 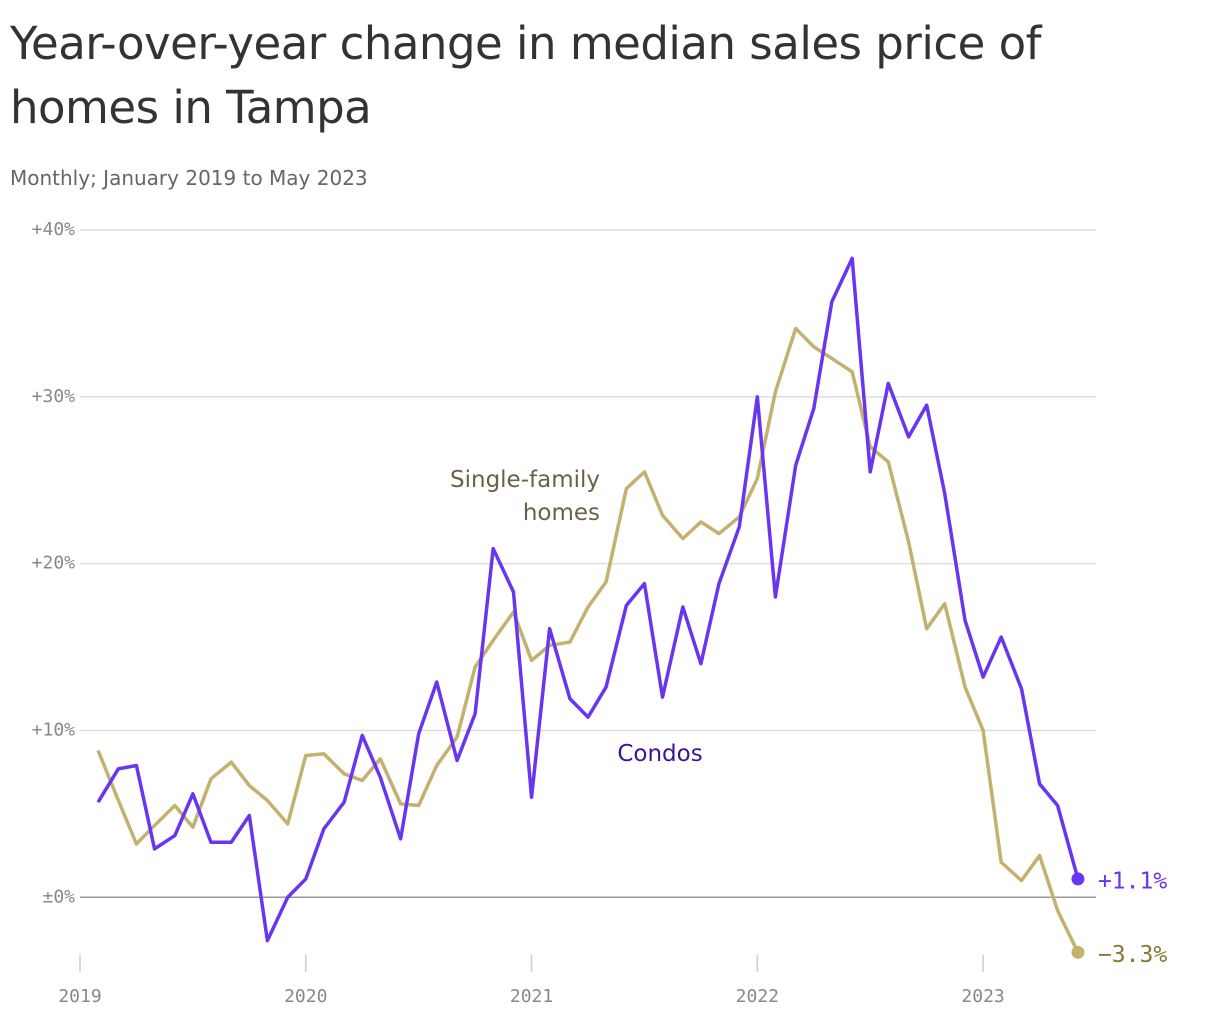 I want to click on x-tick-label: 2019, so click(x=79, y=996).